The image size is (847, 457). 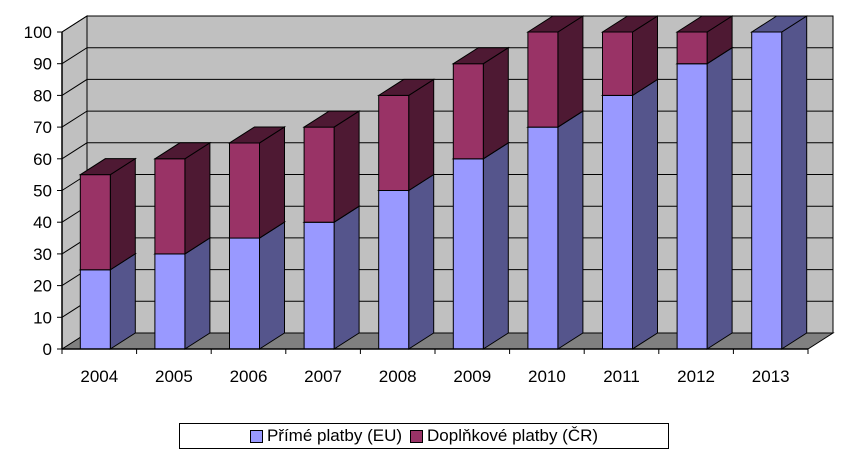 What do you see at coordinates (42, 127) in the screenshot?
I see `y-tick-label-70: 70` at bounding box center [42, 127].